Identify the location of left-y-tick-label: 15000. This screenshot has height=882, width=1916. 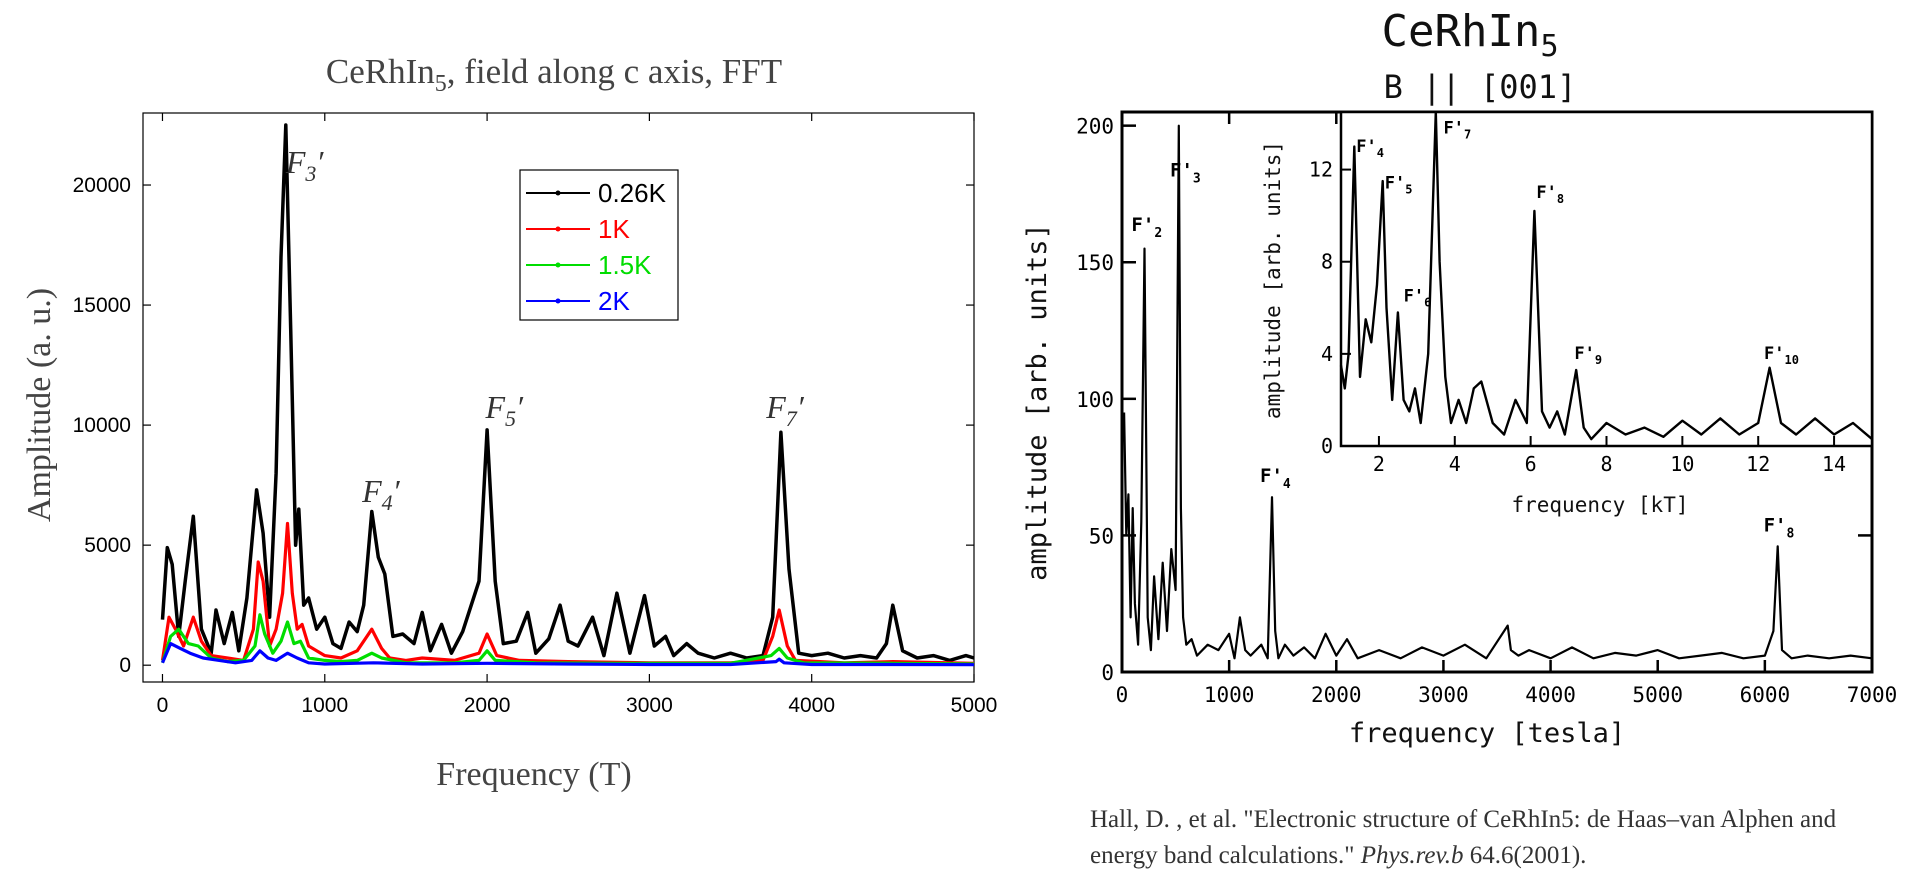
(102, 305).